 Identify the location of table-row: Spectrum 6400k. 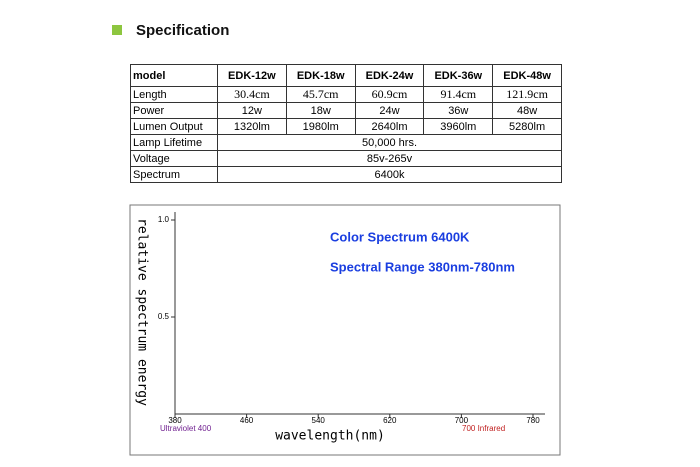
(346, 174).